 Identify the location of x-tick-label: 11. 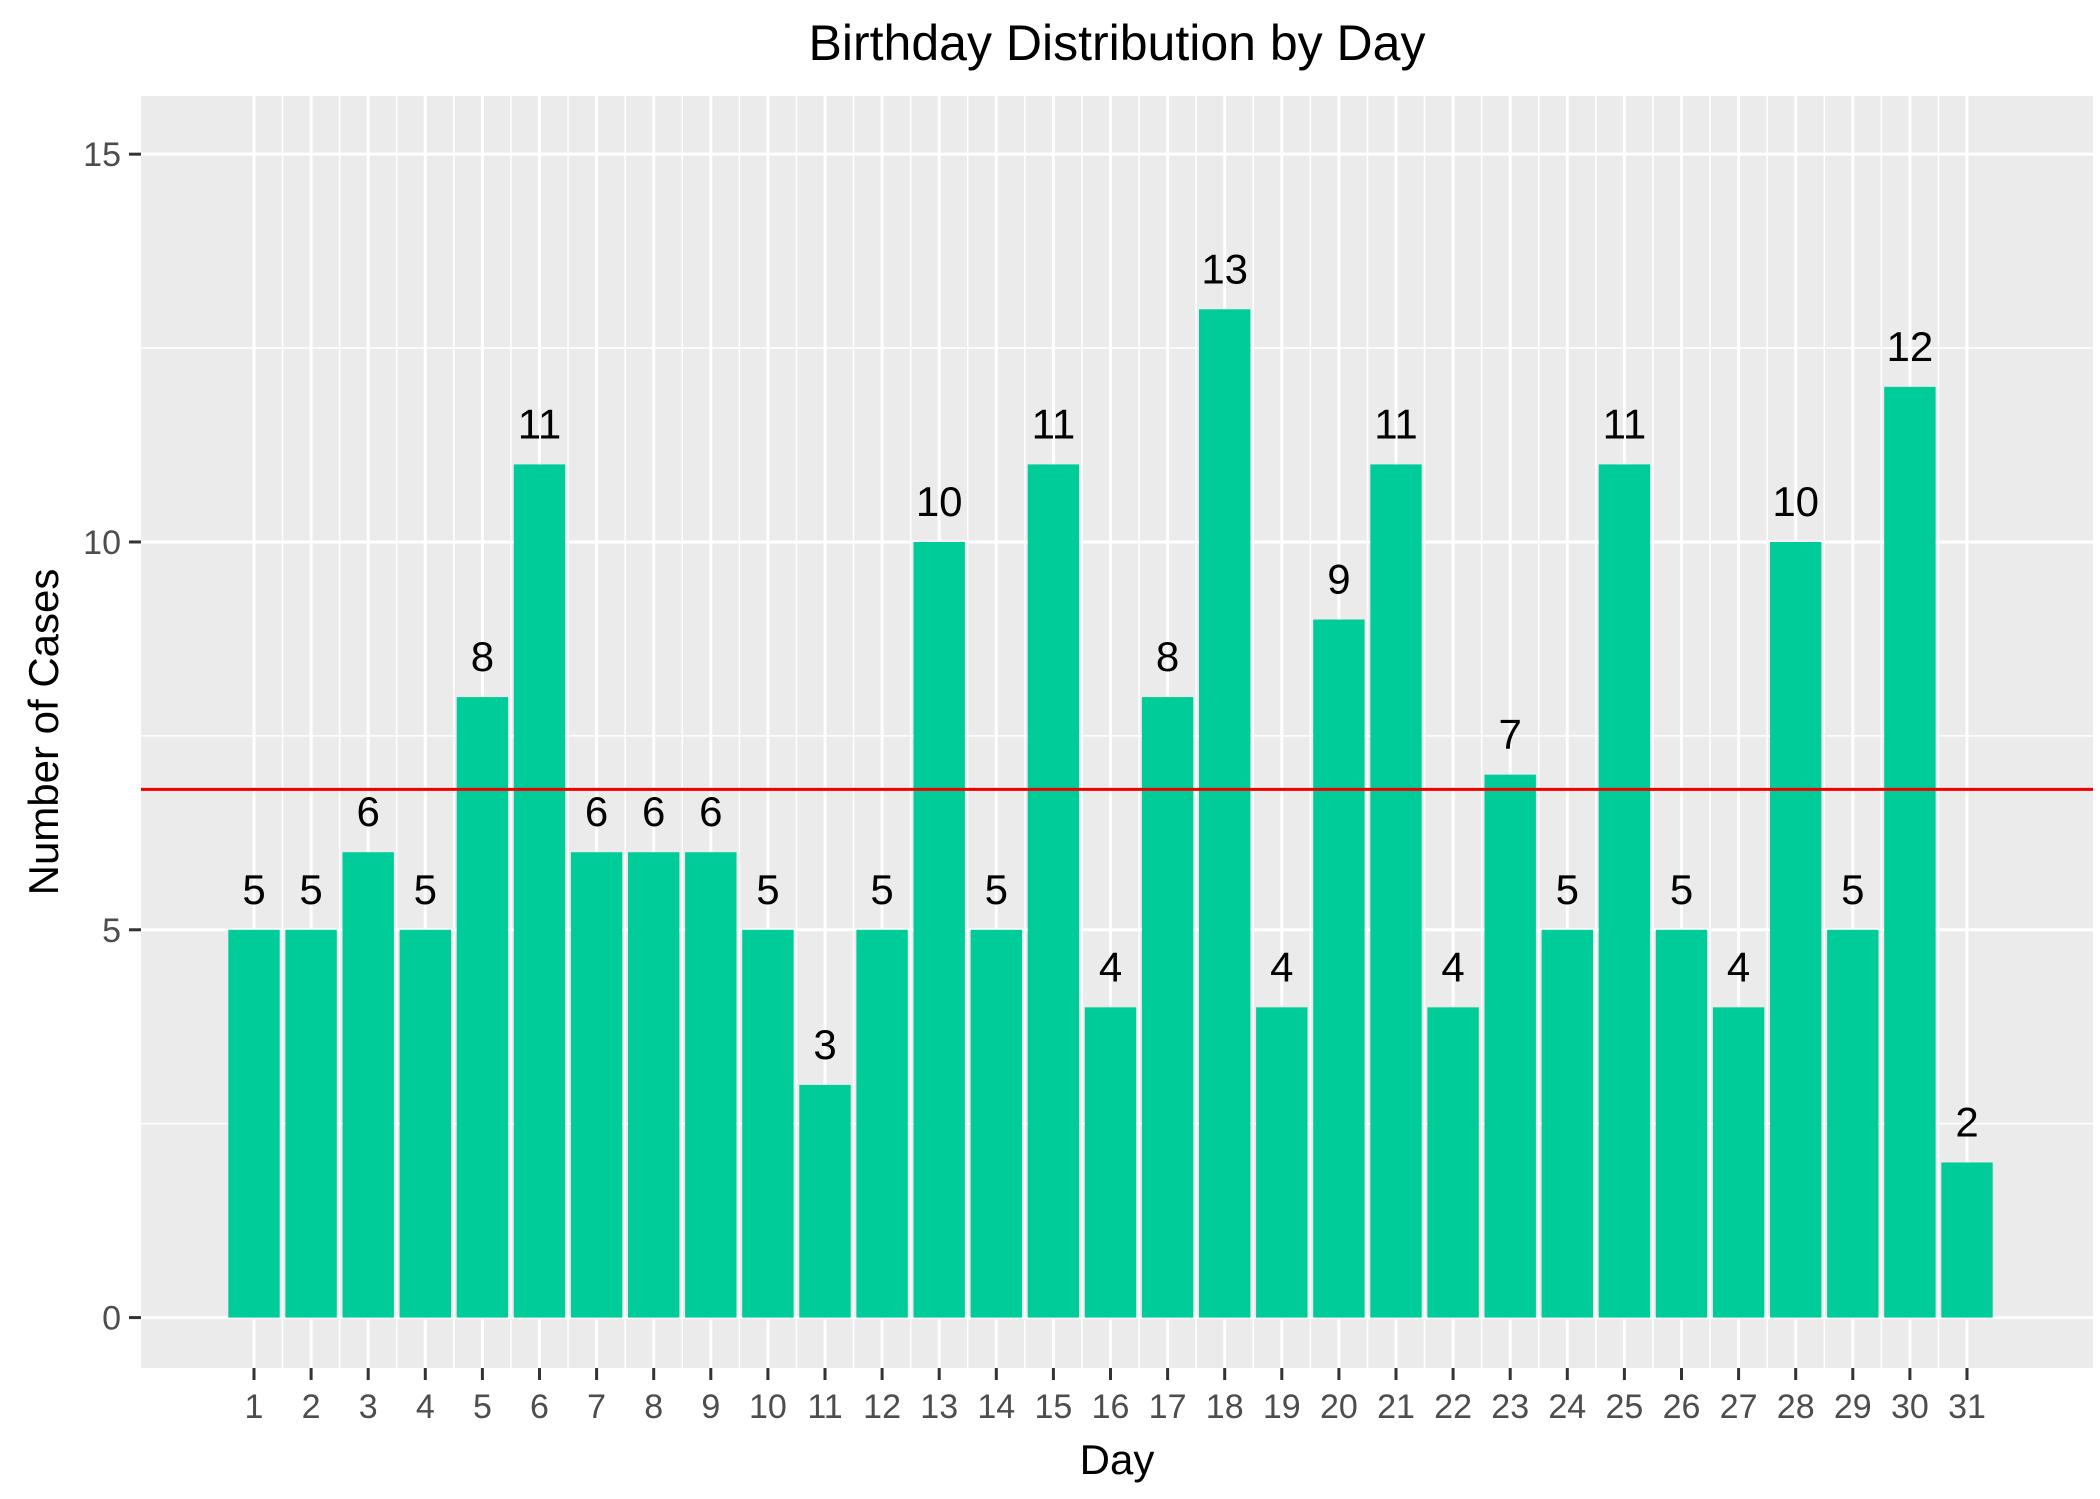
(824, 1407).